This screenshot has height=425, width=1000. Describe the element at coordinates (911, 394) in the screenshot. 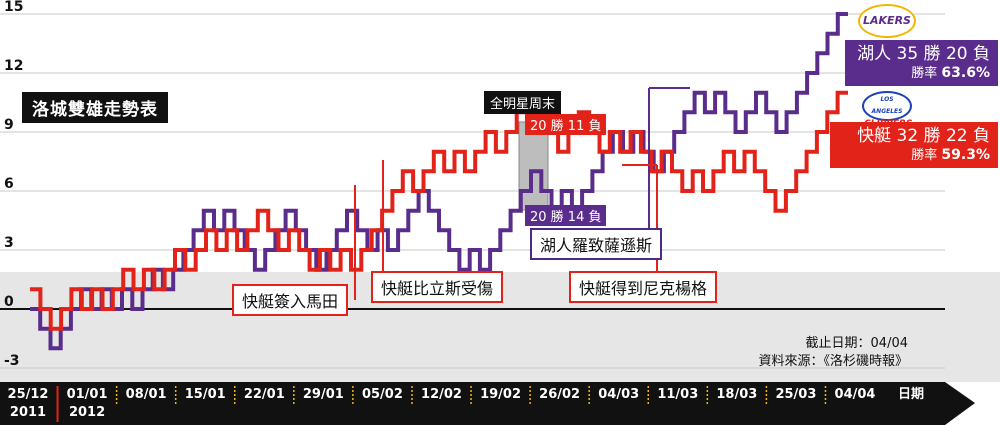

I see `x-axis-title: 日期` at that location.